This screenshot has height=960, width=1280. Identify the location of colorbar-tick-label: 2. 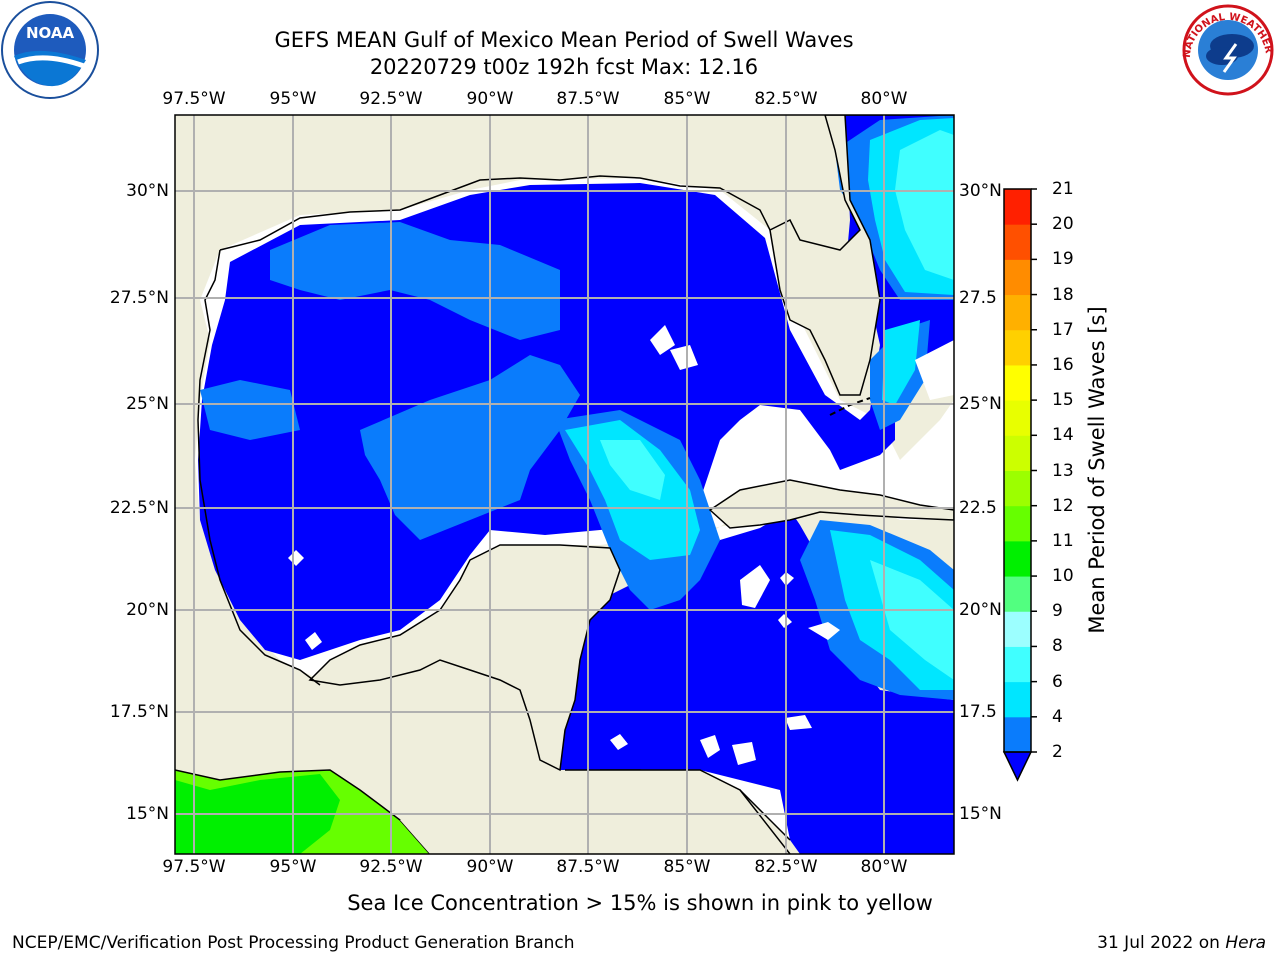
(1057, 752).